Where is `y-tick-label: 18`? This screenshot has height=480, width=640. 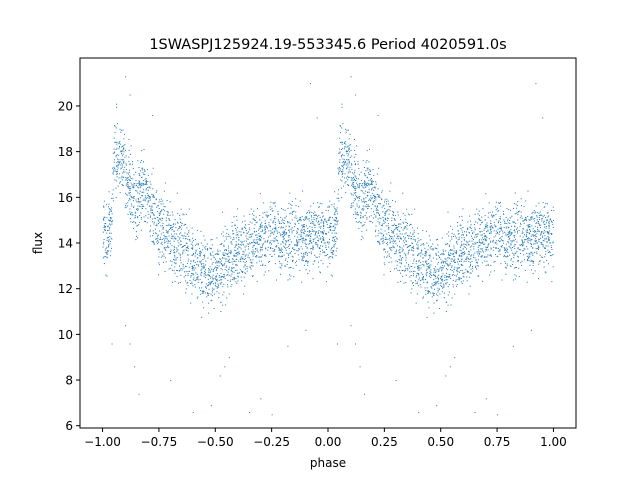
y-tick-label: 18 is located at coordinates (65, 152).